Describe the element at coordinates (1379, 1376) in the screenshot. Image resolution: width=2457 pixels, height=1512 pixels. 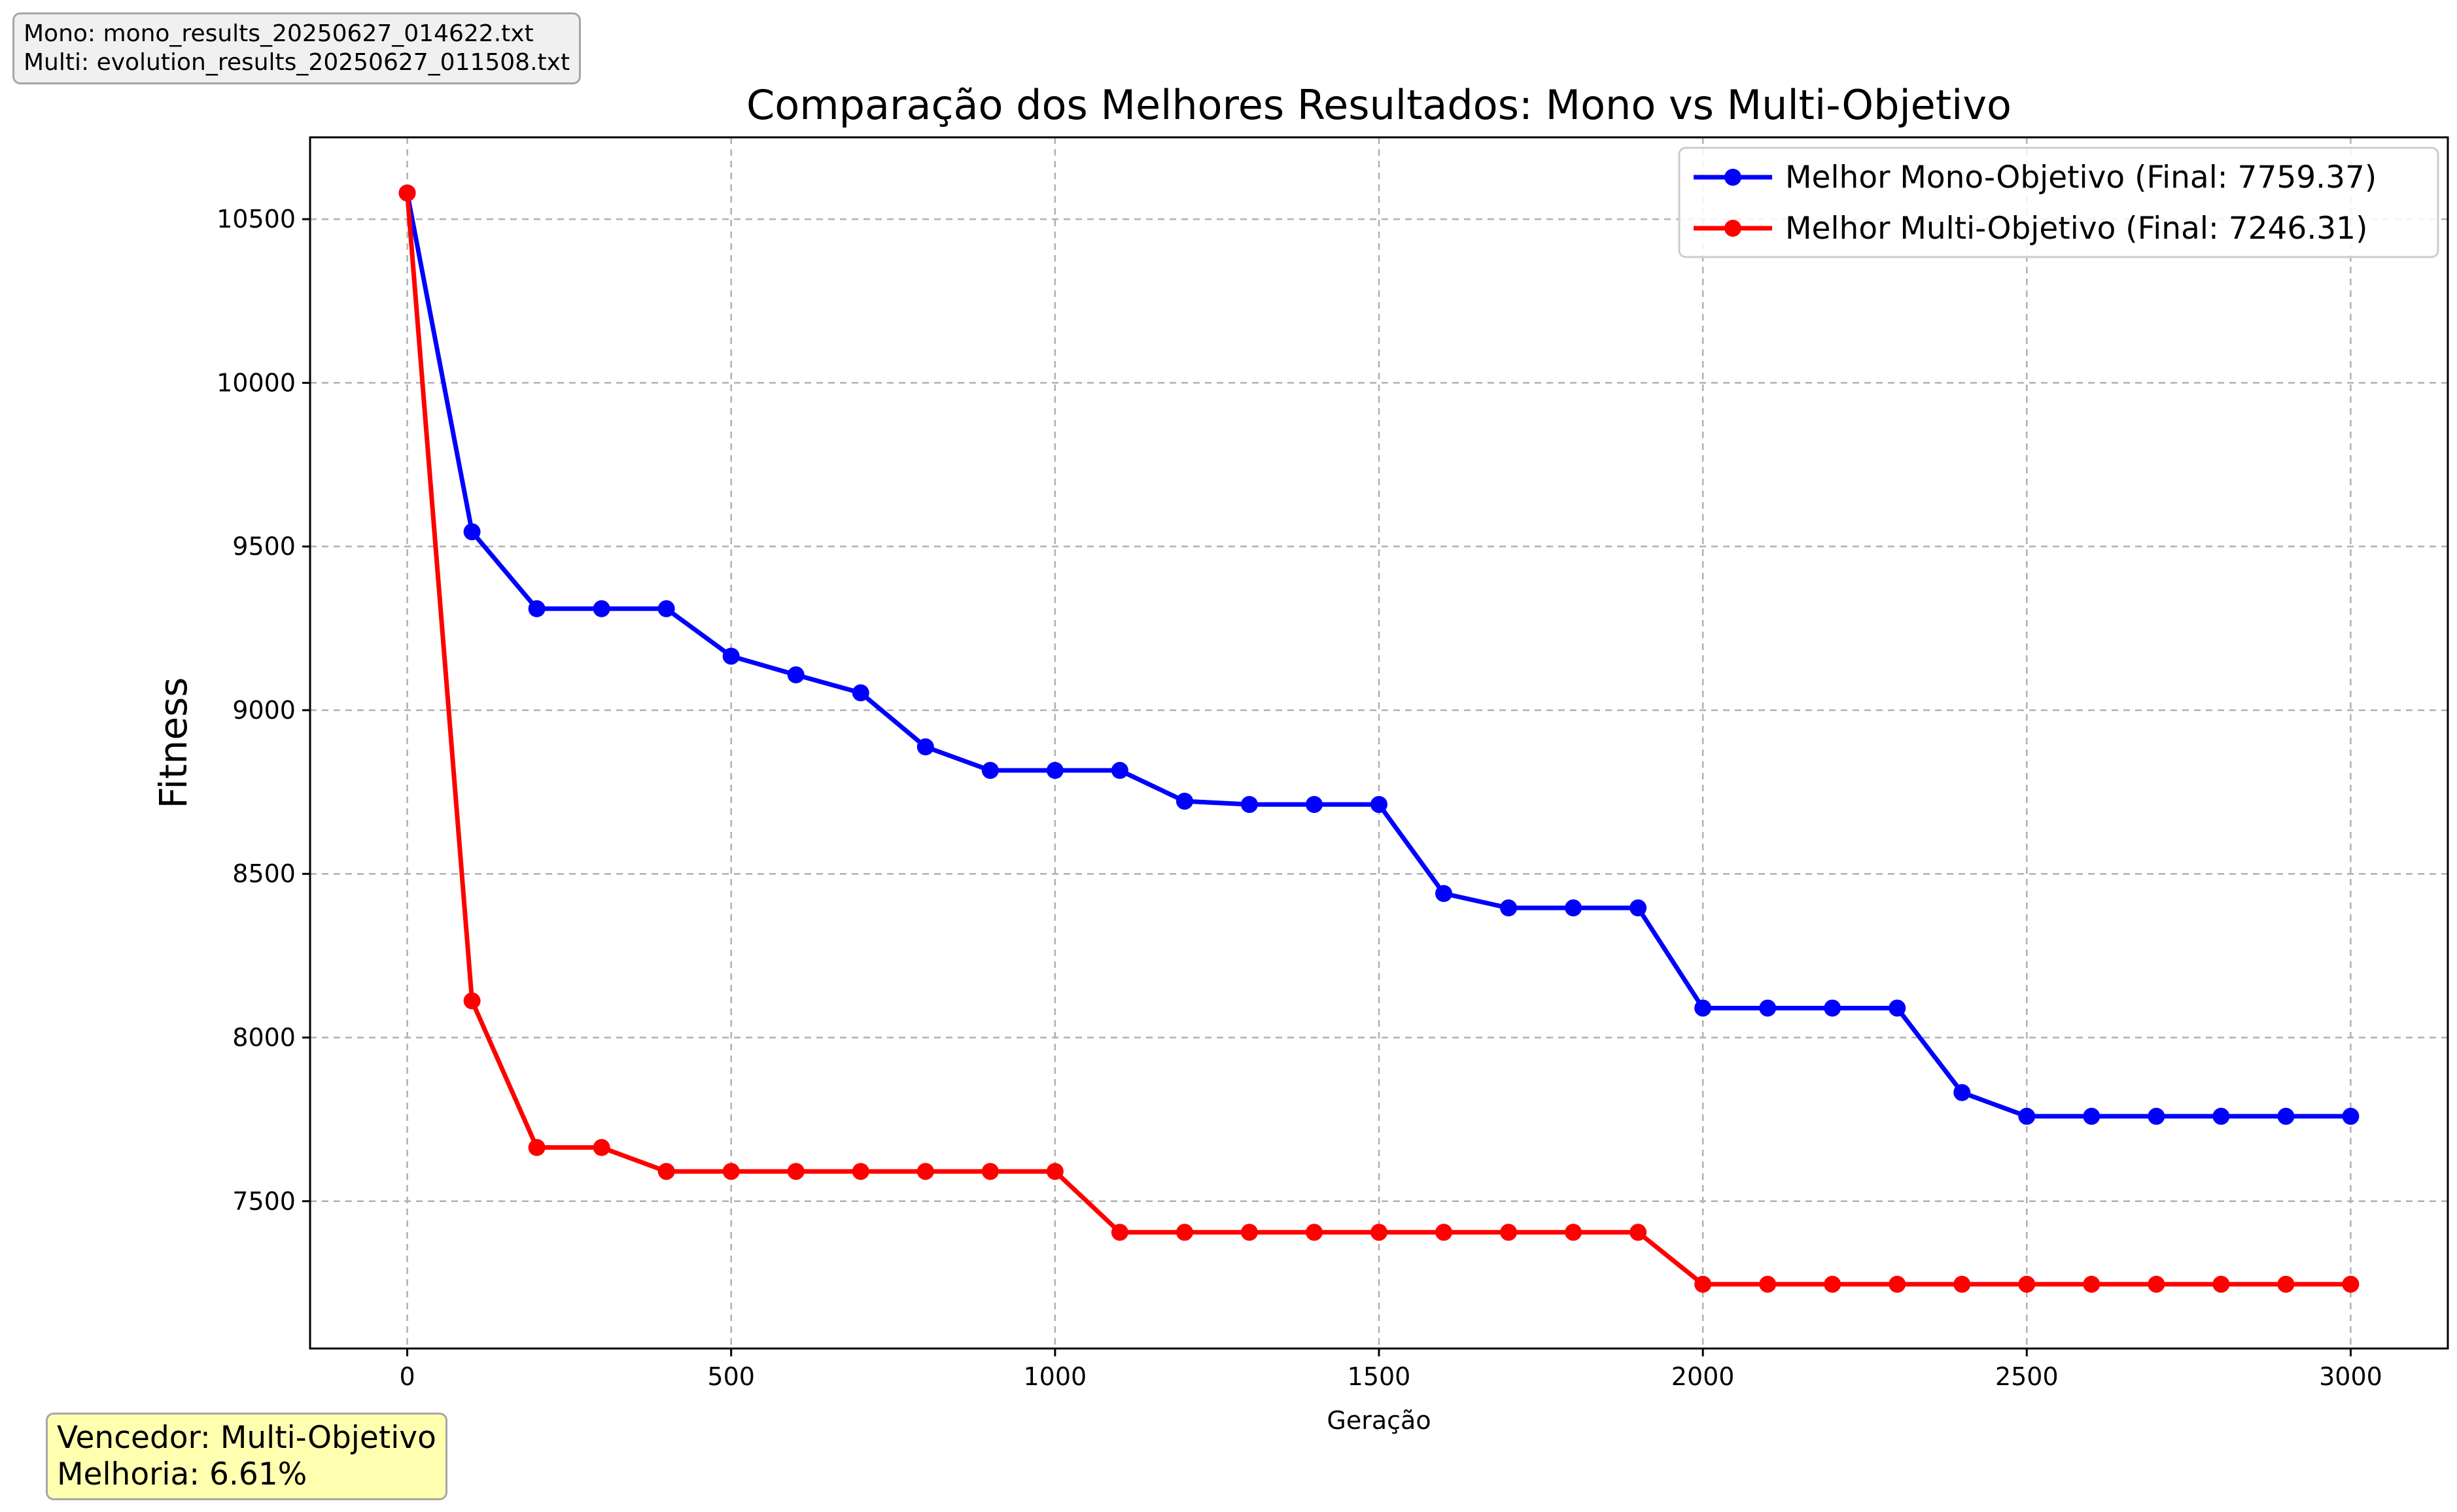
I see `x-tick-label: 1500` at that location.